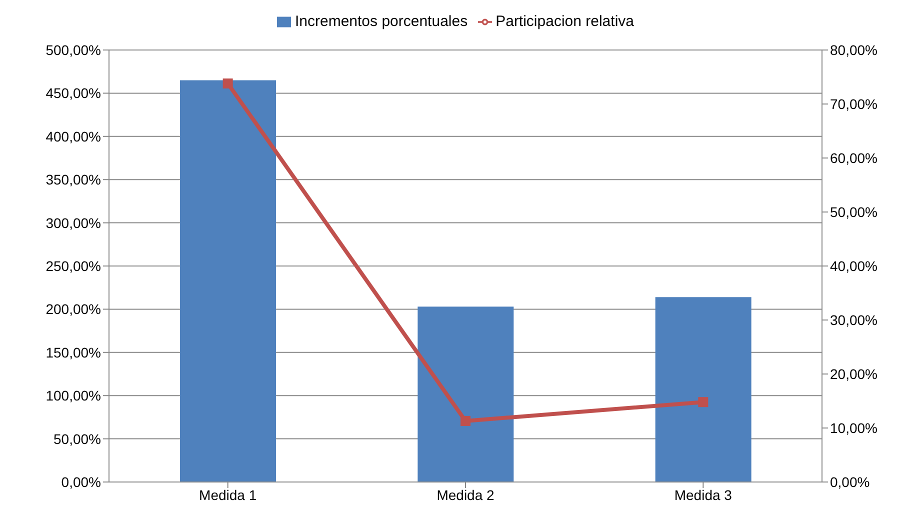 Image resolution: width=921 pixels, height=529 pixels. I want to click on y-tick-label: 400,00%, so click(73, 136).